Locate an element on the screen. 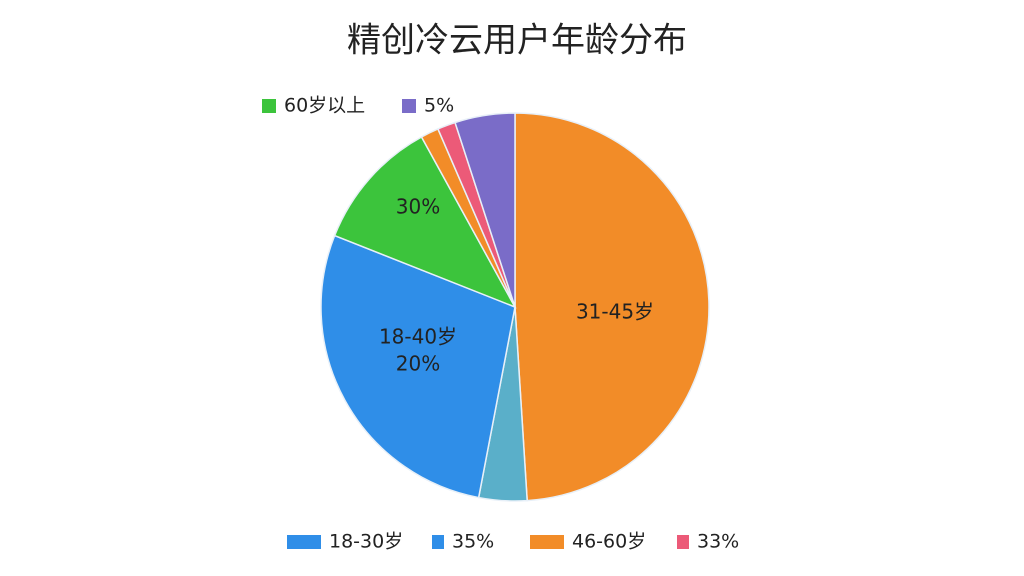 The image size is (1024, 576). chart-title: 精创冷云用户年龄分布 is located at coordinates (517, 41).